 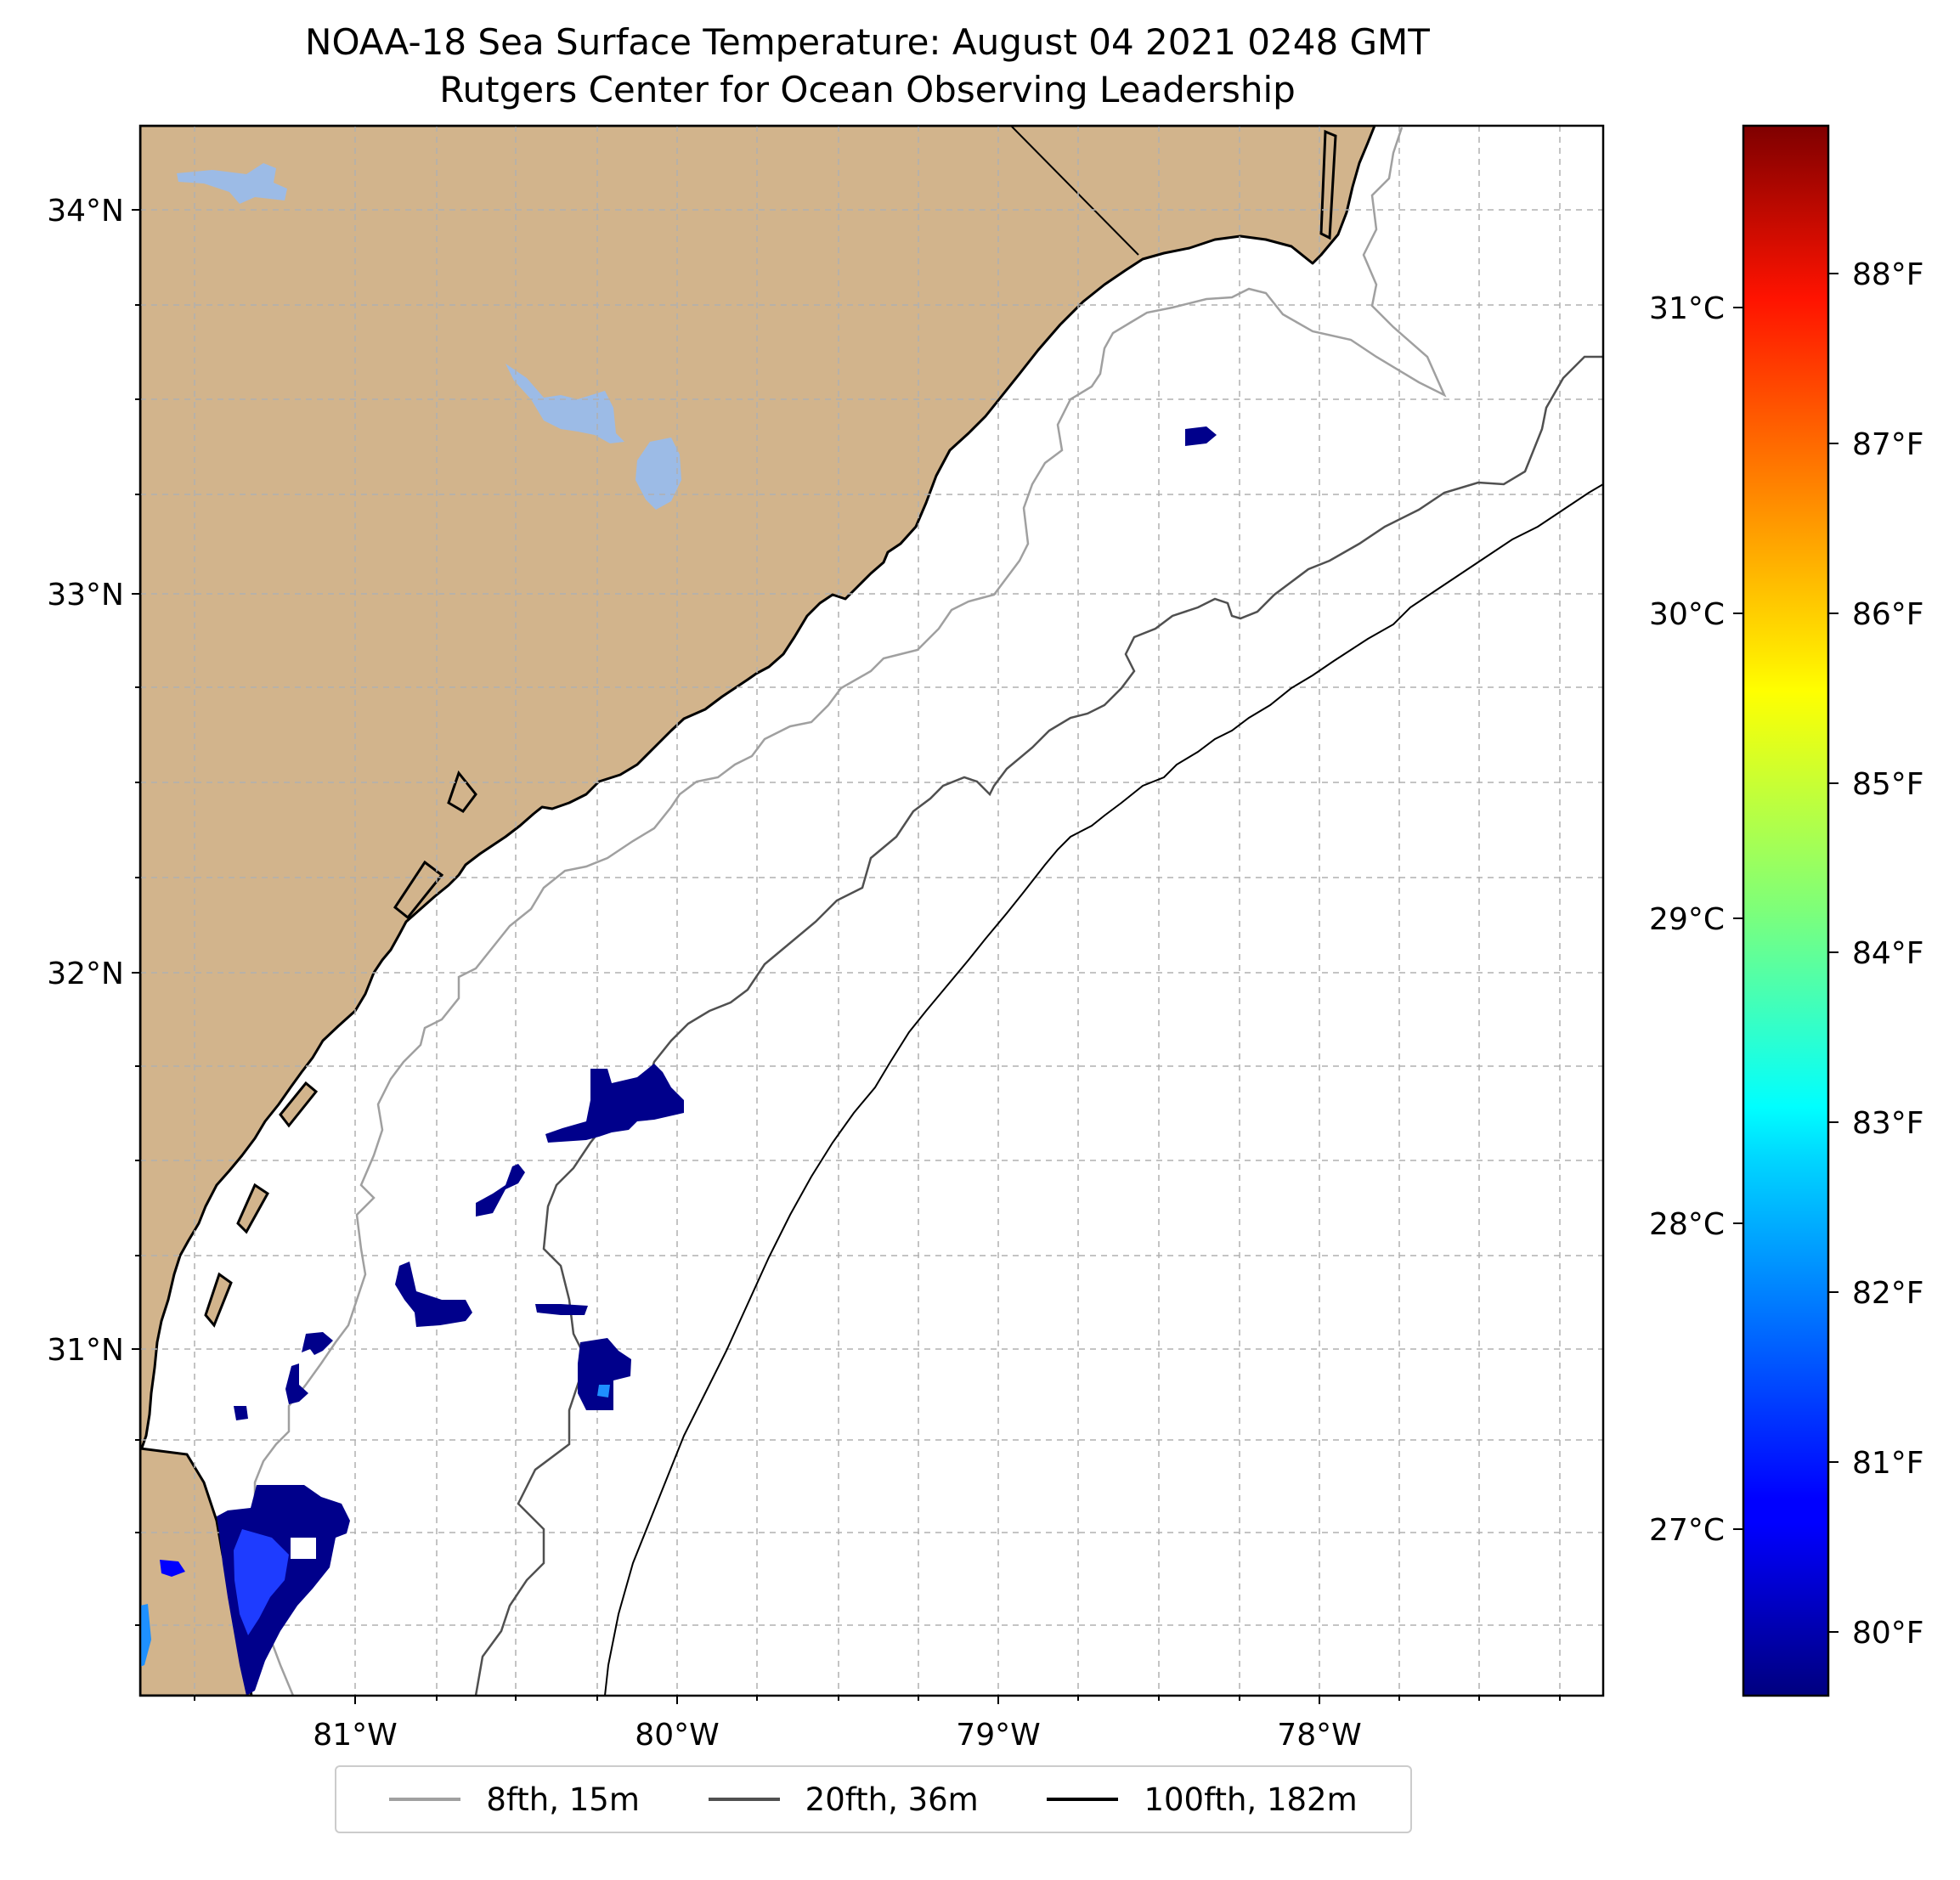 I want to click on lat-axis, so click(x=136, y=918).